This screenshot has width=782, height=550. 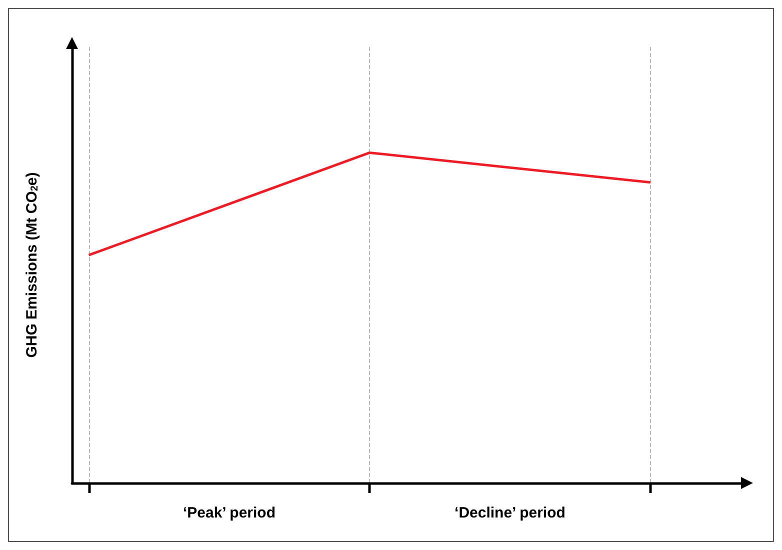 I want to click on text: ‘Decline’ period, so click(x=510, y=513).